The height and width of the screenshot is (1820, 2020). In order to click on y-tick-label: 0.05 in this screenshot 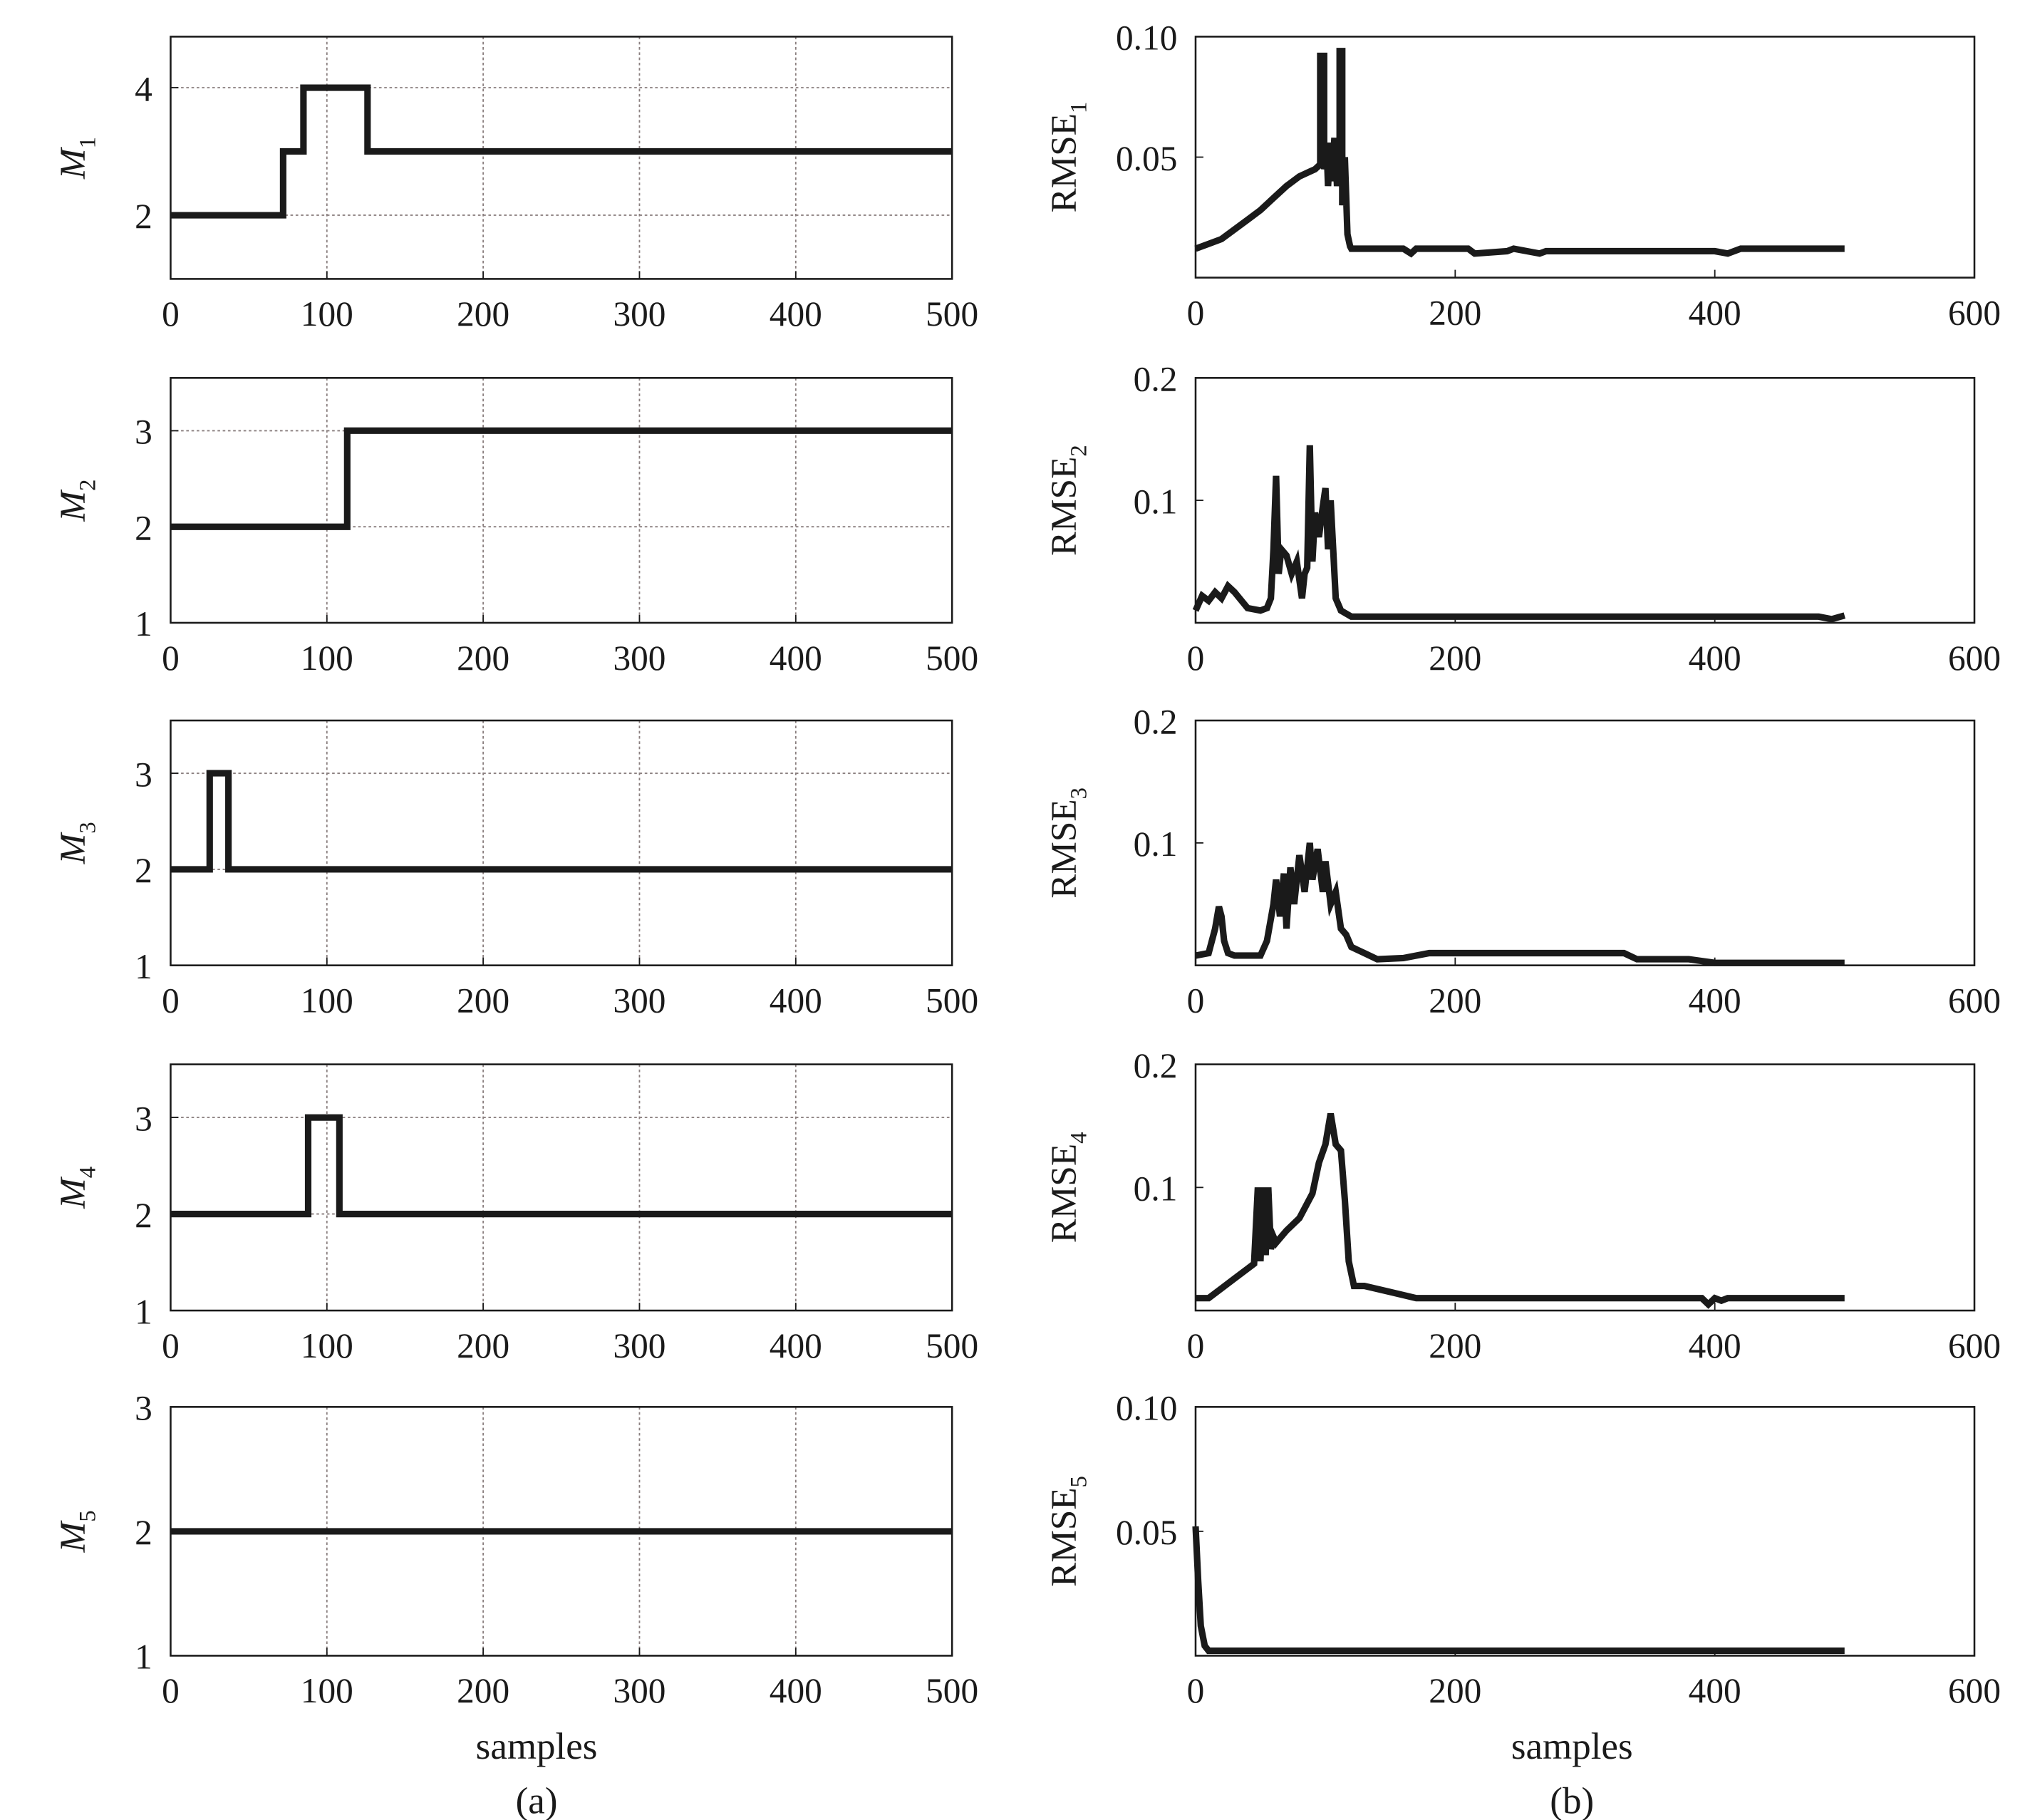, I will do `click(1146, 1532)`.